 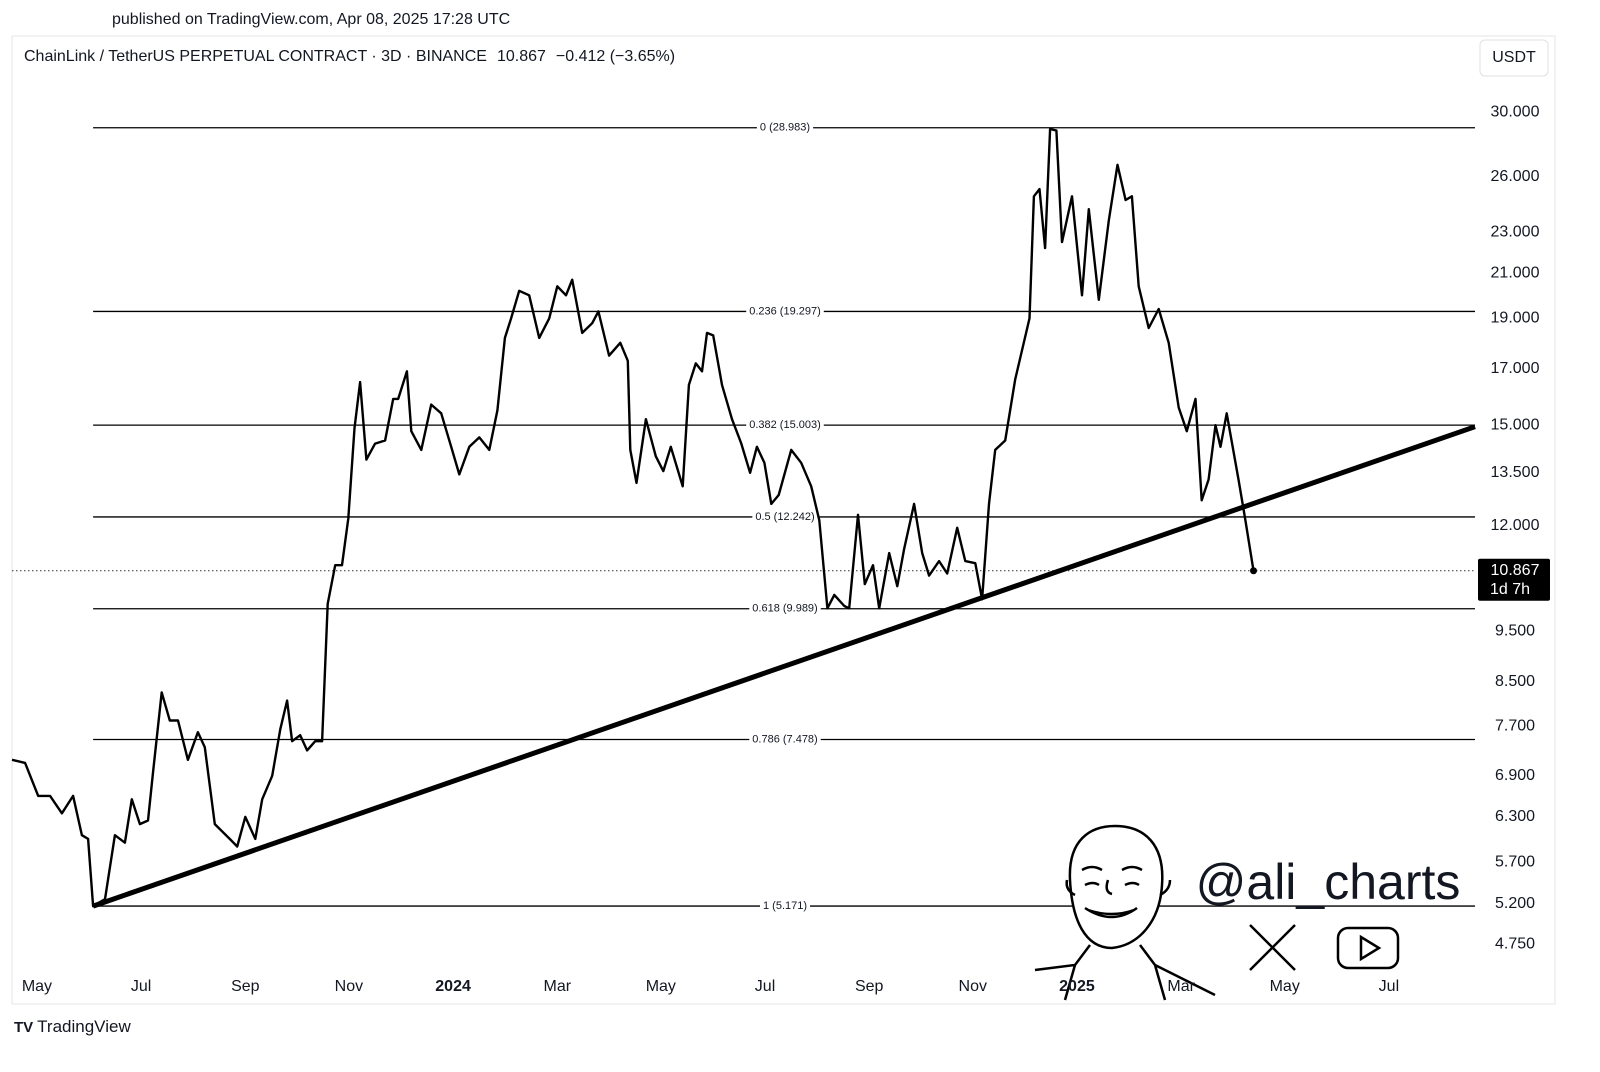 I want to click on countdown: 1d 7h, so click(x=1510, y=589).